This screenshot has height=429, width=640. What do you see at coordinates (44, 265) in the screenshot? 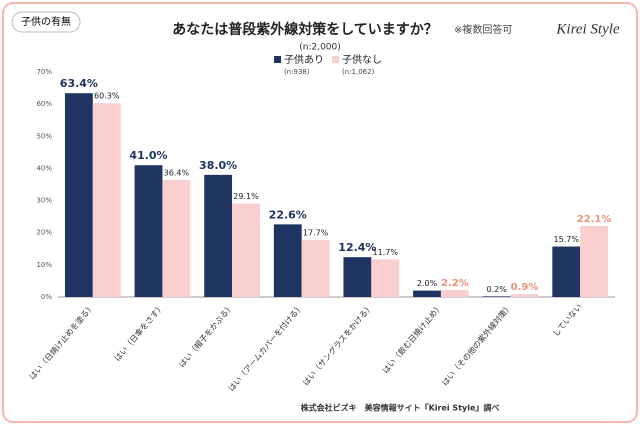
I see `y-tick-label: 10%` at bounding box center [44, 265].